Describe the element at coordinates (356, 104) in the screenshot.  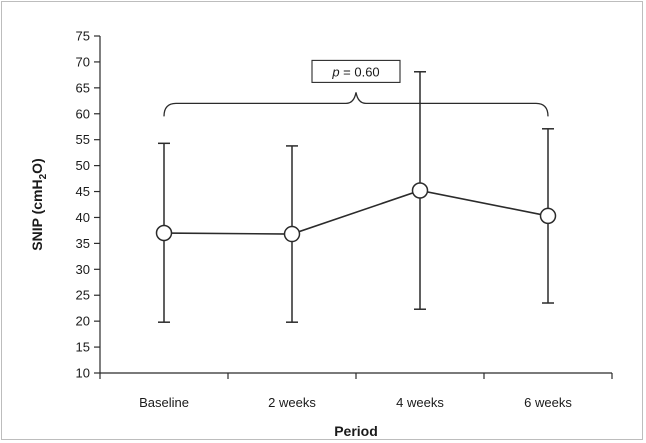
I see `comparison-bracket` at that location.